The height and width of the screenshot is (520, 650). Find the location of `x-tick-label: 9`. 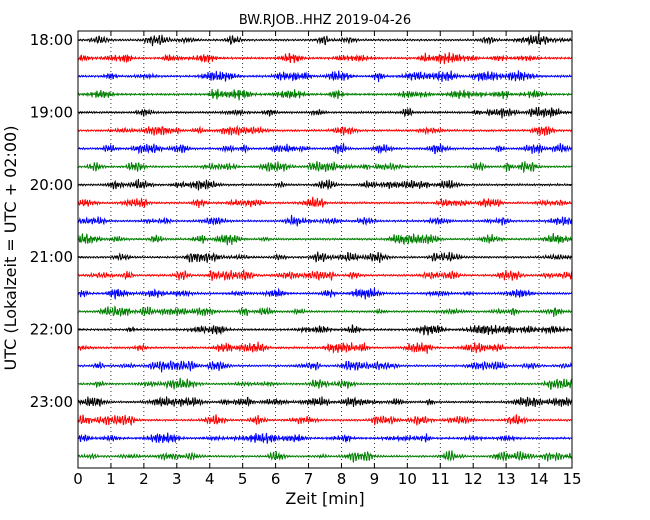

x-tick-label: 9 is located at coordinates (375, 479).